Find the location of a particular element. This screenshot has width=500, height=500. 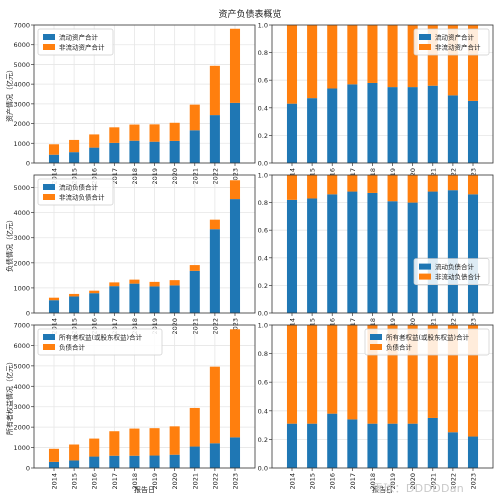

x-axis-label: 报告日 is located at coordinates (382, 489).